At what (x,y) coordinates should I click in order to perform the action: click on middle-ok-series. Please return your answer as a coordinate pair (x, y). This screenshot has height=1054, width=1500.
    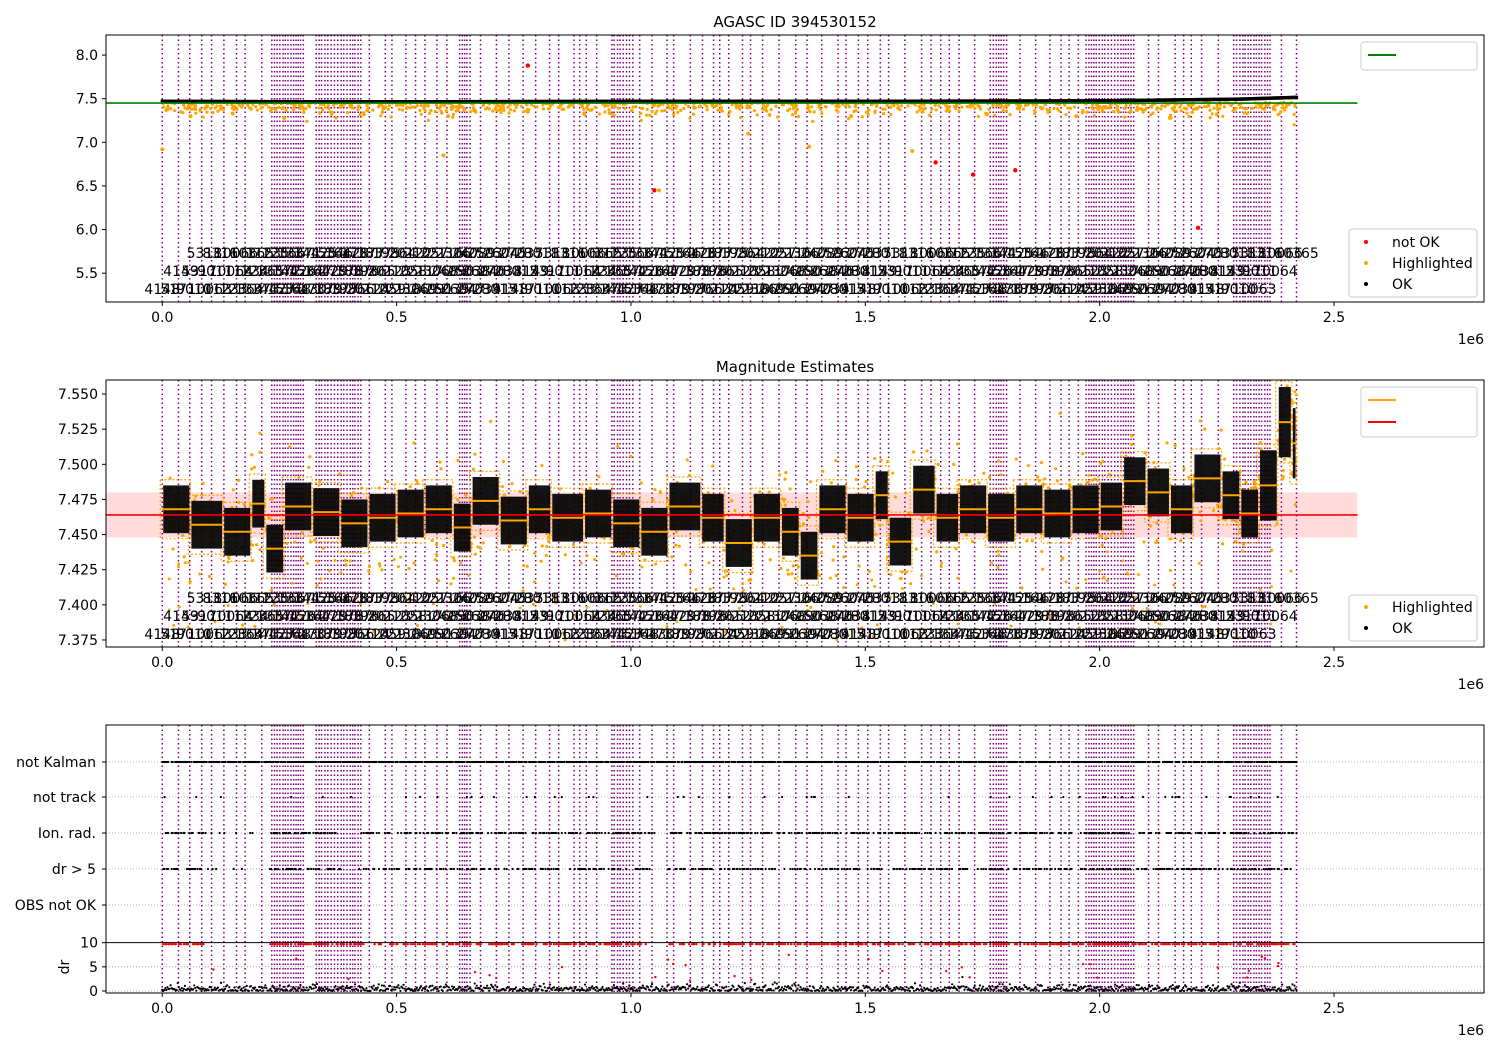
    Looking at the image, I should click on (729, 483).